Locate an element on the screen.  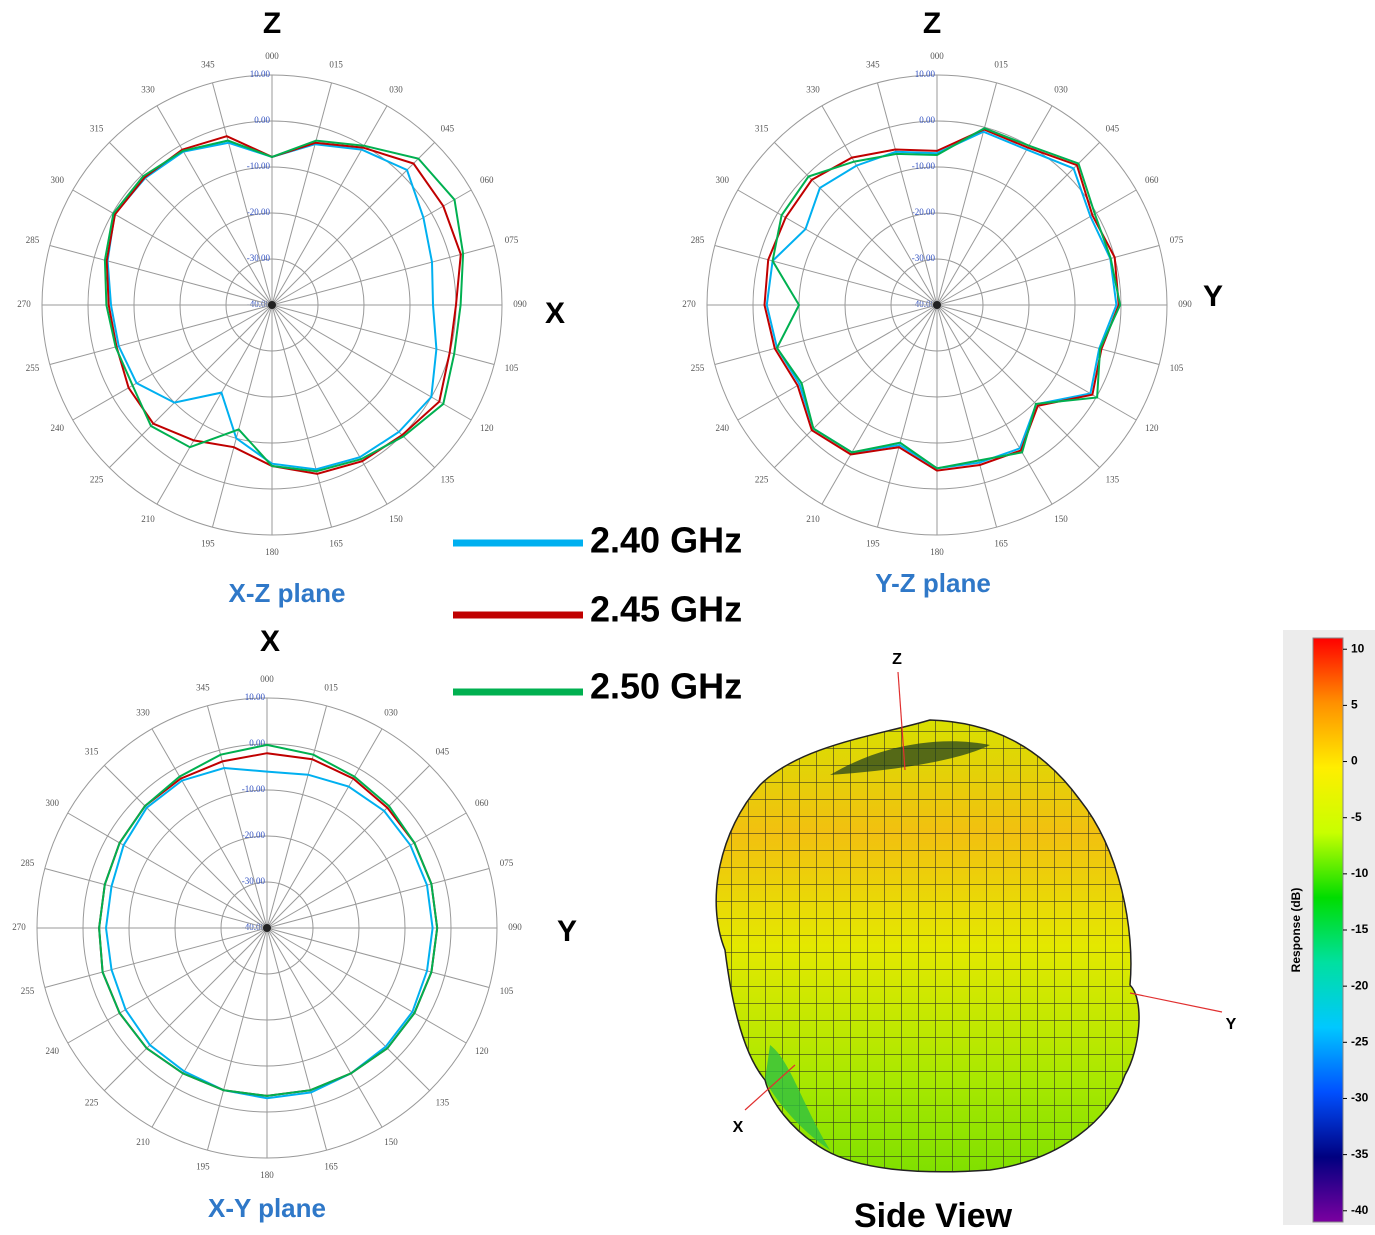
theta-tick-label: 090 is located at coordinates (515, 927).